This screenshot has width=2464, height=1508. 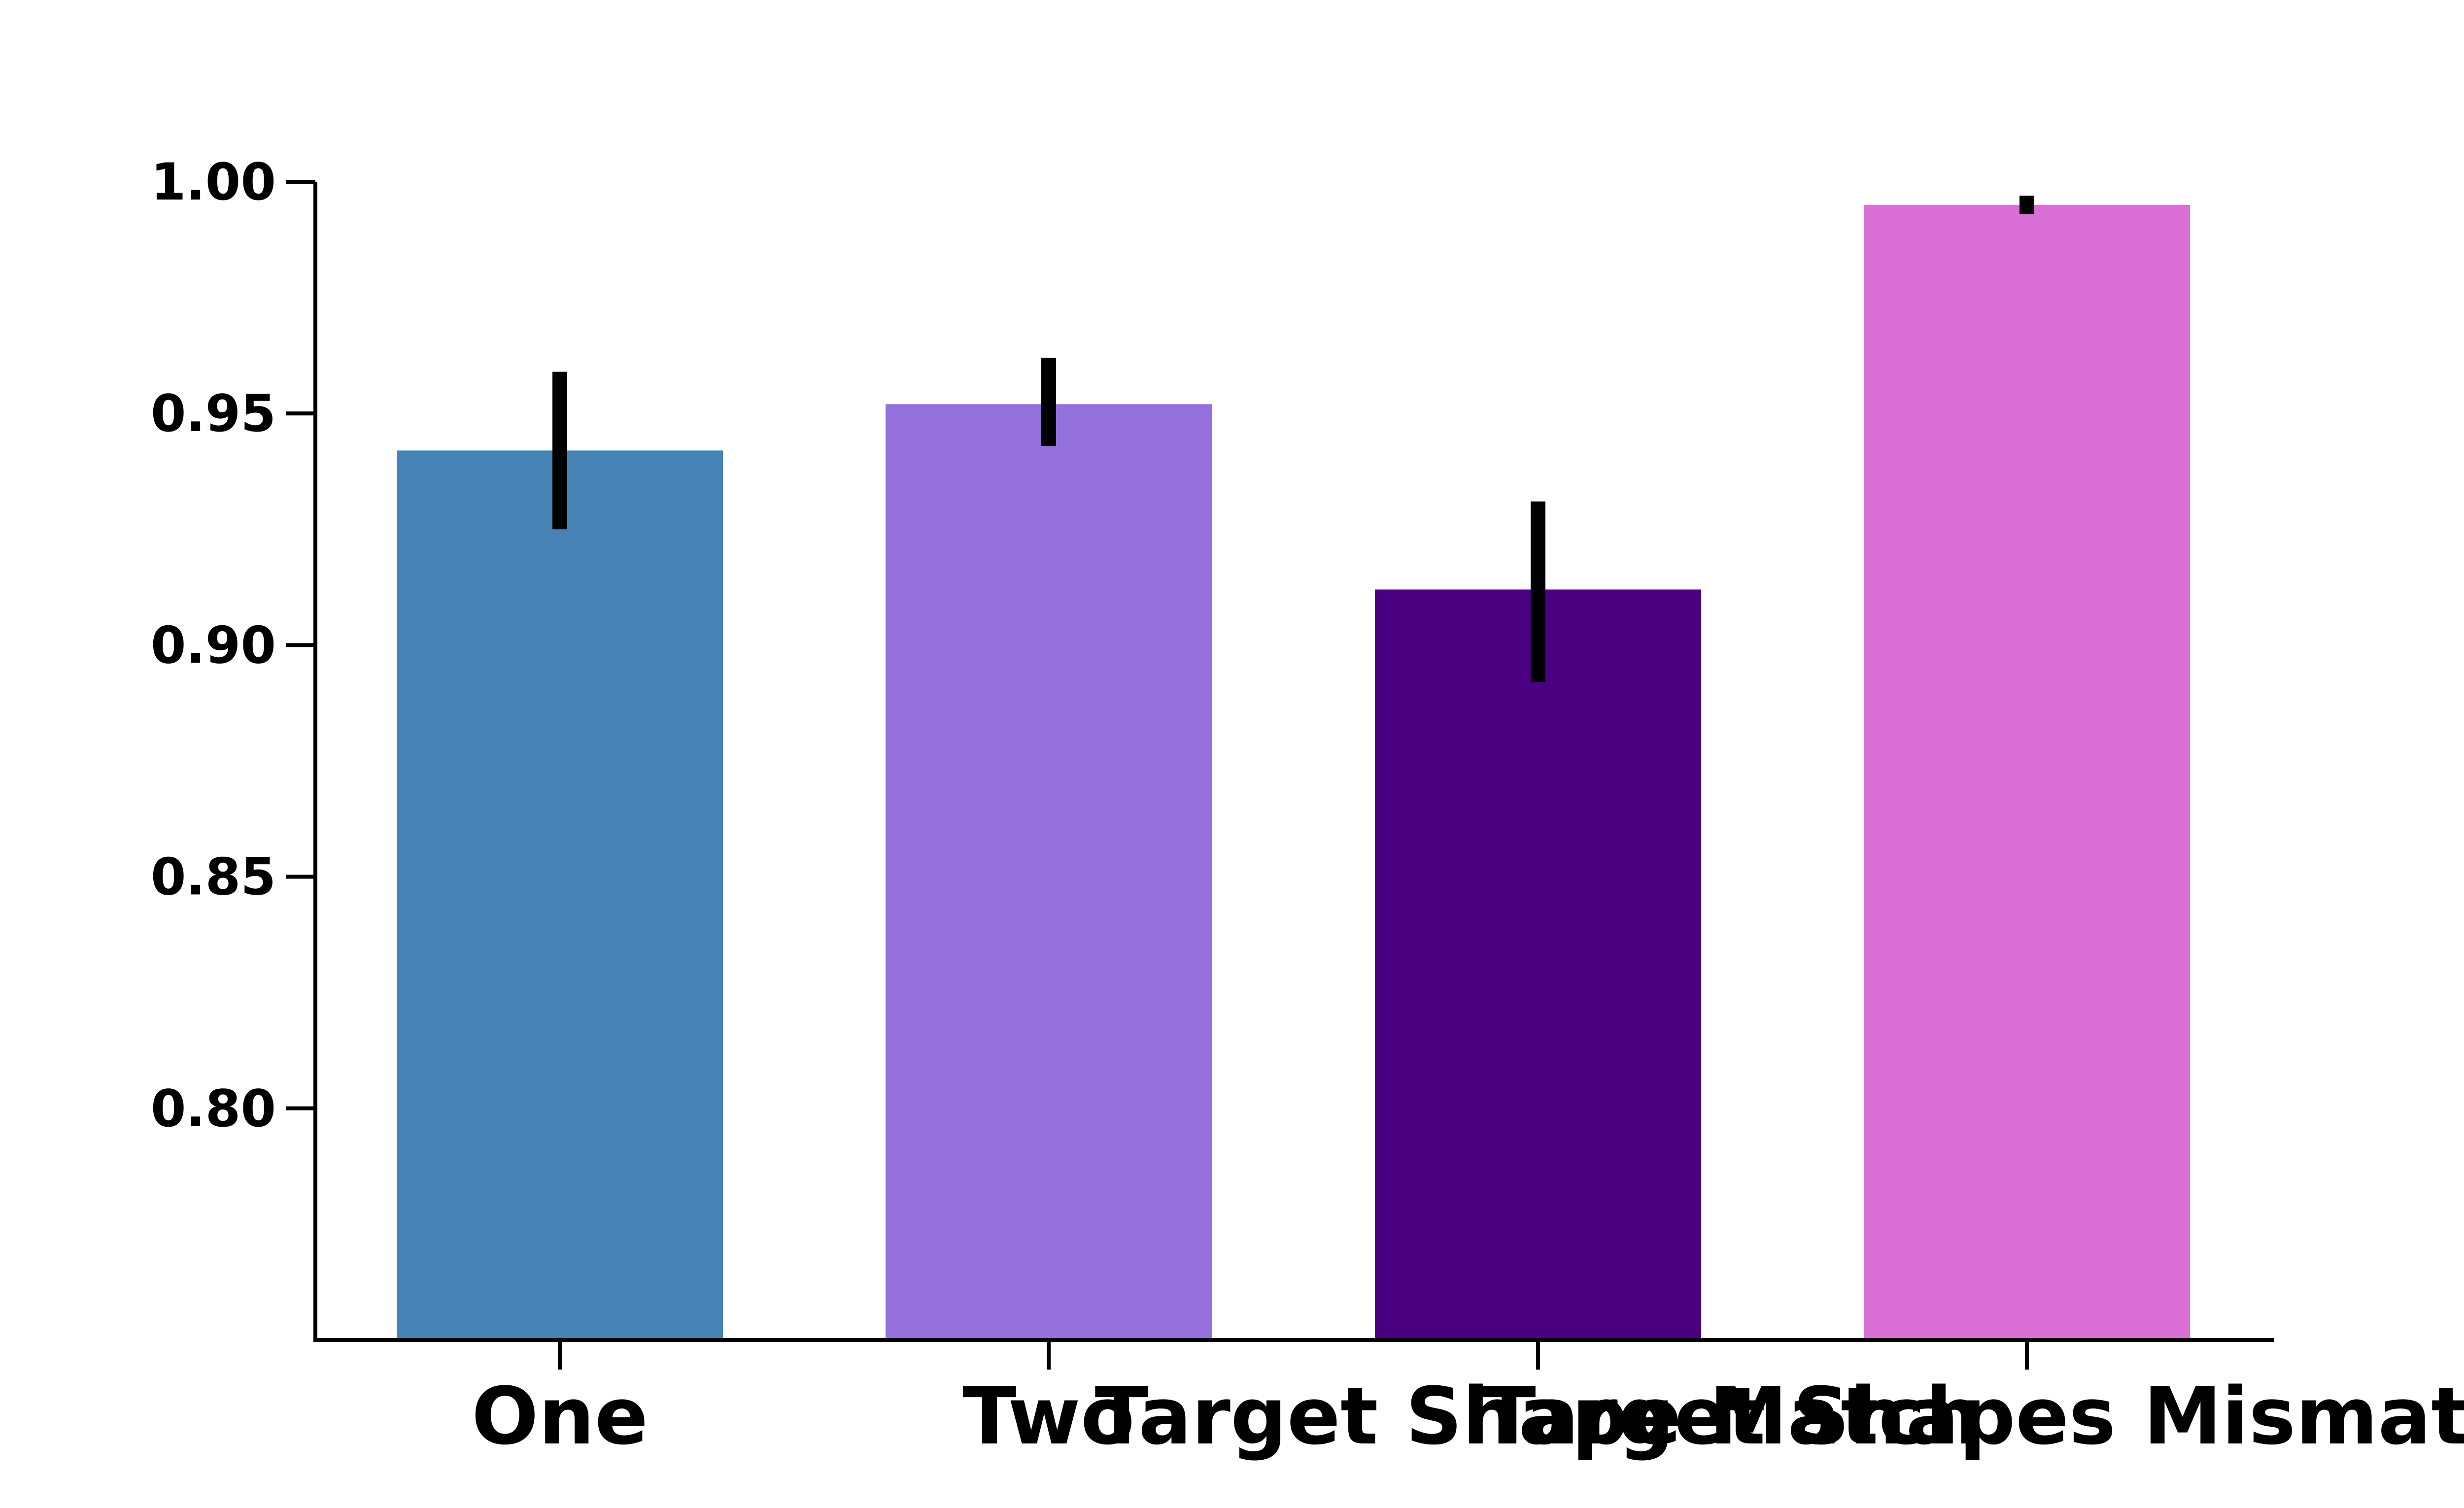 What do you see at coordinates (1538, 1416) in the screenshot?
I see `x-tick-label: Target Shape Match` at bounding box center [1538, 1416].